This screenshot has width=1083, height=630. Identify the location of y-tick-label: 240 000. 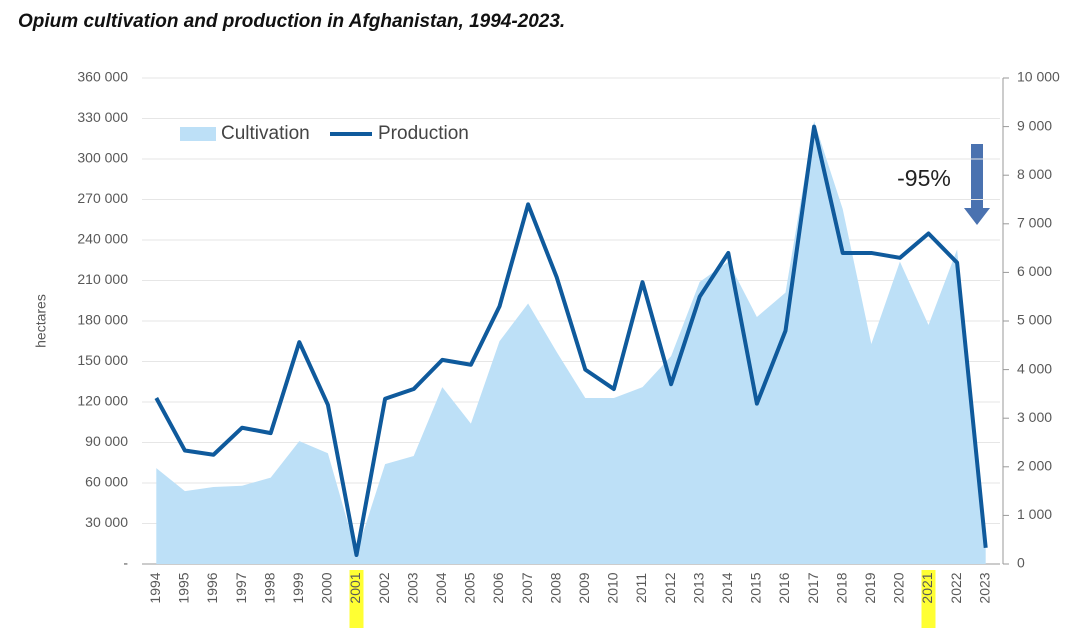
(102, 239).